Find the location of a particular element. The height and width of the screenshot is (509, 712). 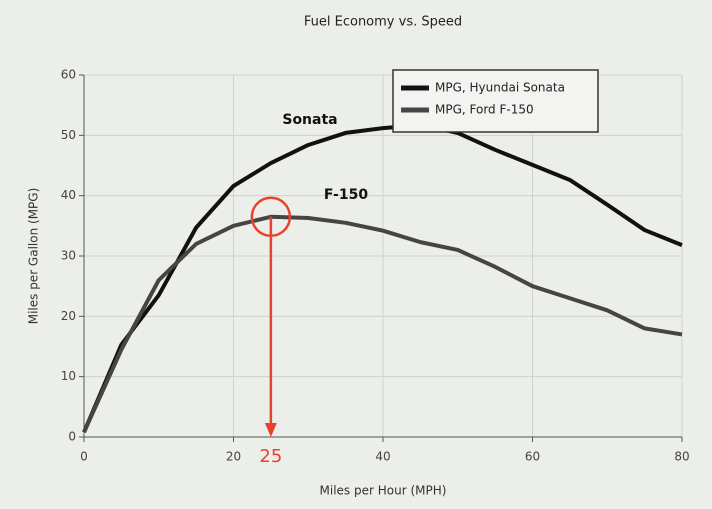

y-axis-label: Miles per Gallon (MPG) is located at coordinates (34, 256).